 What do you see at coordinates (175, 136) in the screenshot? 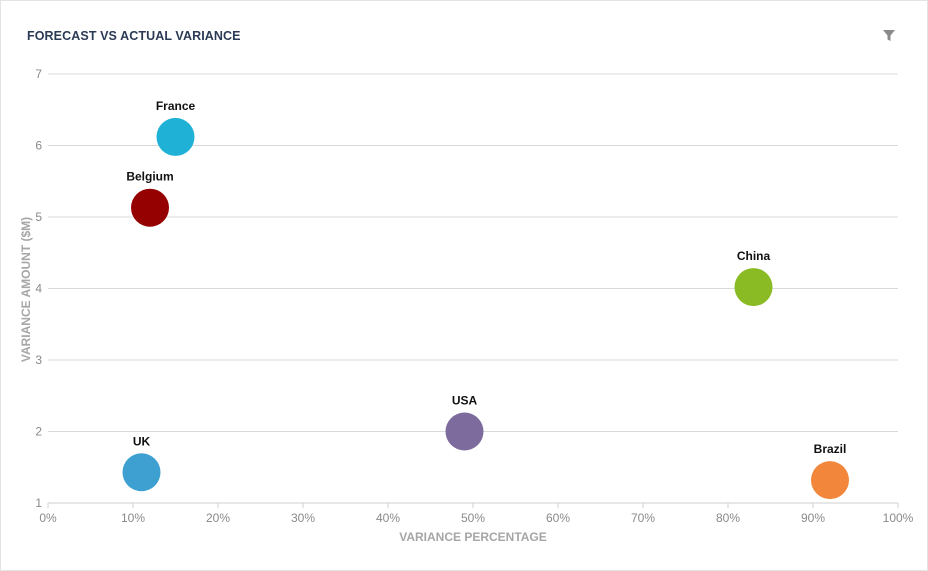
I see `data-point-france` at bounding box center [175, 136].